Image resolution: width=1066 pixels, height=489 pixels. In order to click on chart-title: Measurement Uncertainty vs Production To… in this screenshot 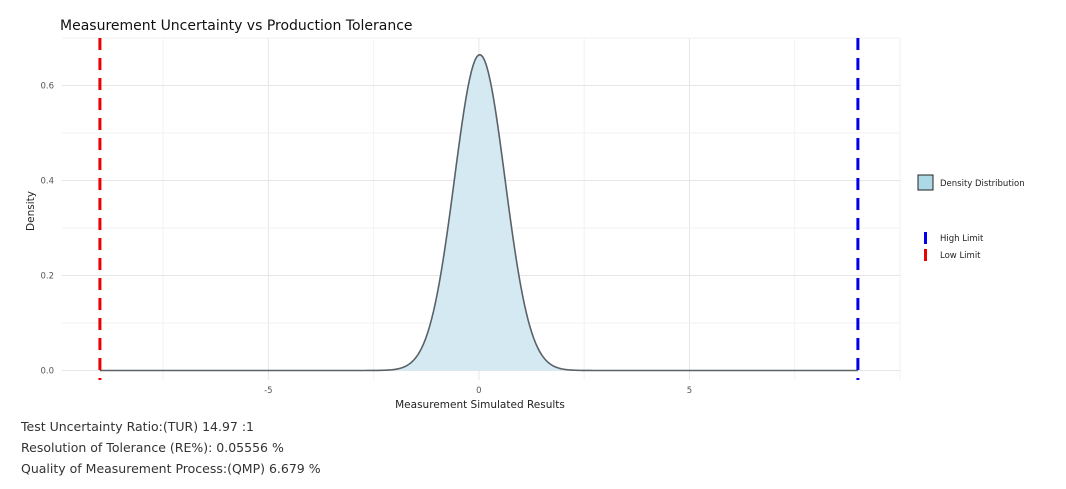, I will do `click(236, 26)`.